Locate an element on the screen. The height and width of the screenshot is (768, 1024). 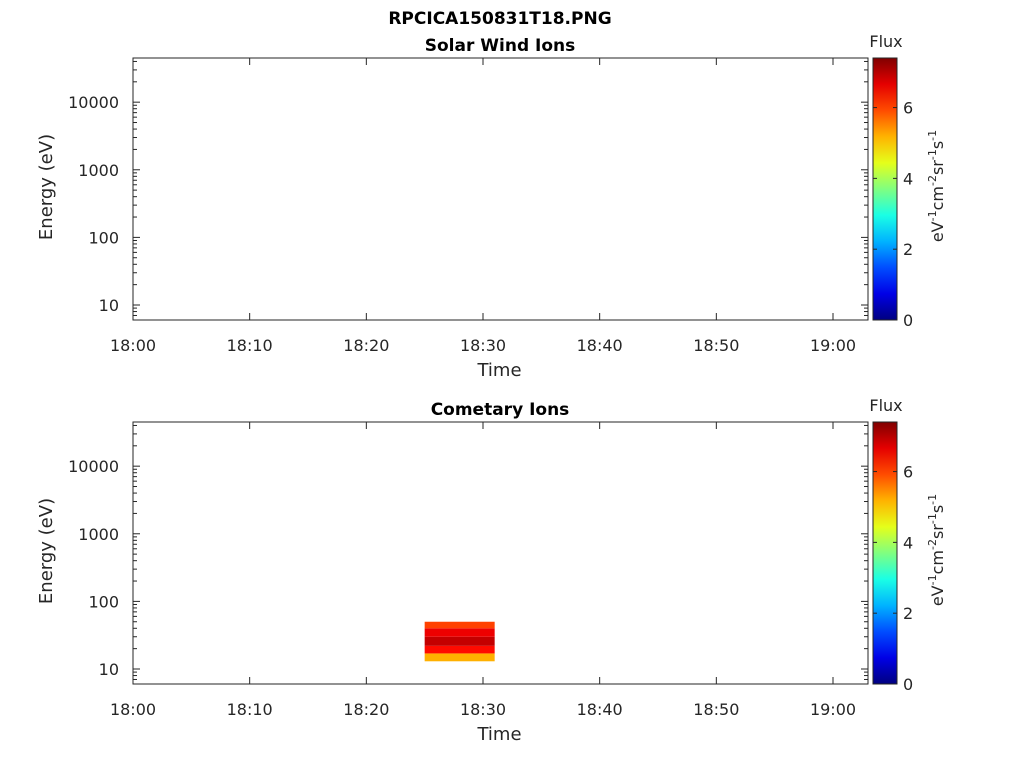
figure-title: RPCICA150831T18.PNG is located at coordinates (499, 19).